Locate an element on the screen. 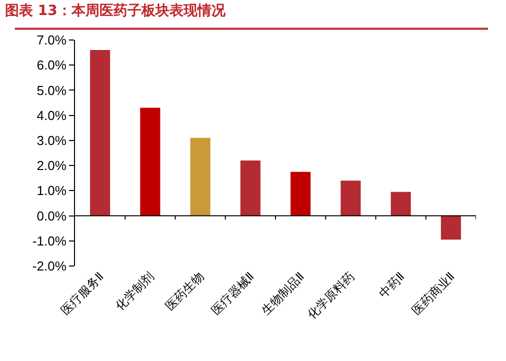 The width and height of the screenshot is (506, 361). chart-title: 图表 13：本周医药子板块表现情况 is located at coordinates (115, 11).